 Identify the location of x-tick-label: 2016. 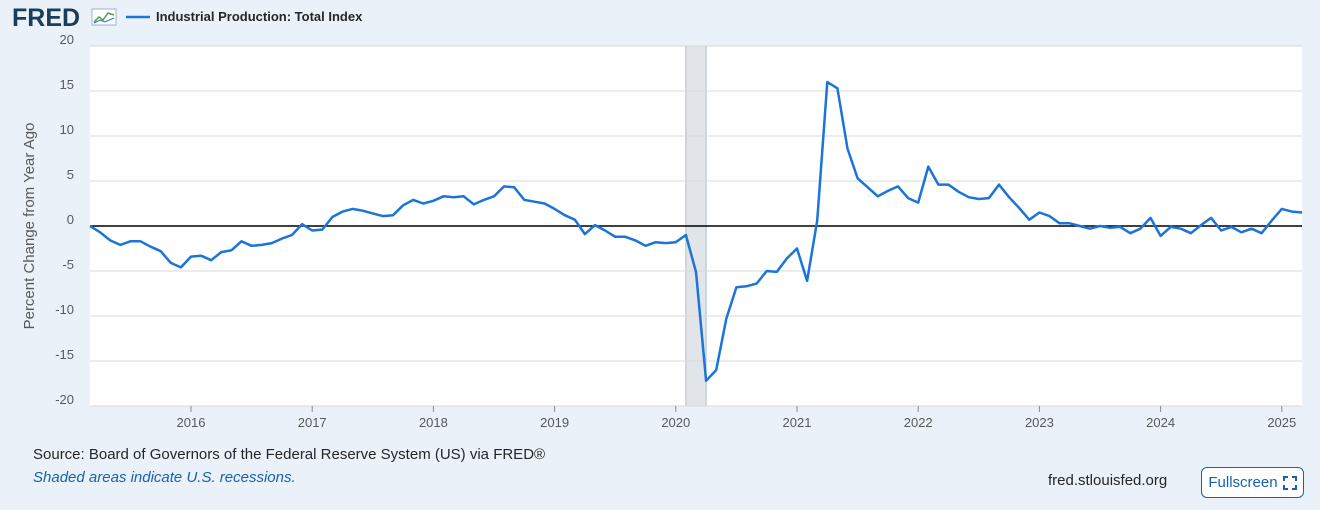
(191, 422).